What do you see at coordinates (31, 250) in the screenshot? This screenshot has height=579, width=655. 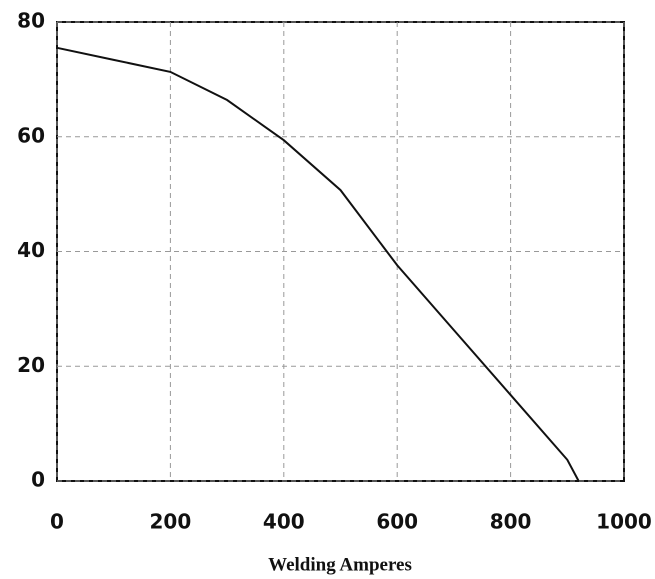 I see `y-tick-label: 40` at bounding box center [31, 250].